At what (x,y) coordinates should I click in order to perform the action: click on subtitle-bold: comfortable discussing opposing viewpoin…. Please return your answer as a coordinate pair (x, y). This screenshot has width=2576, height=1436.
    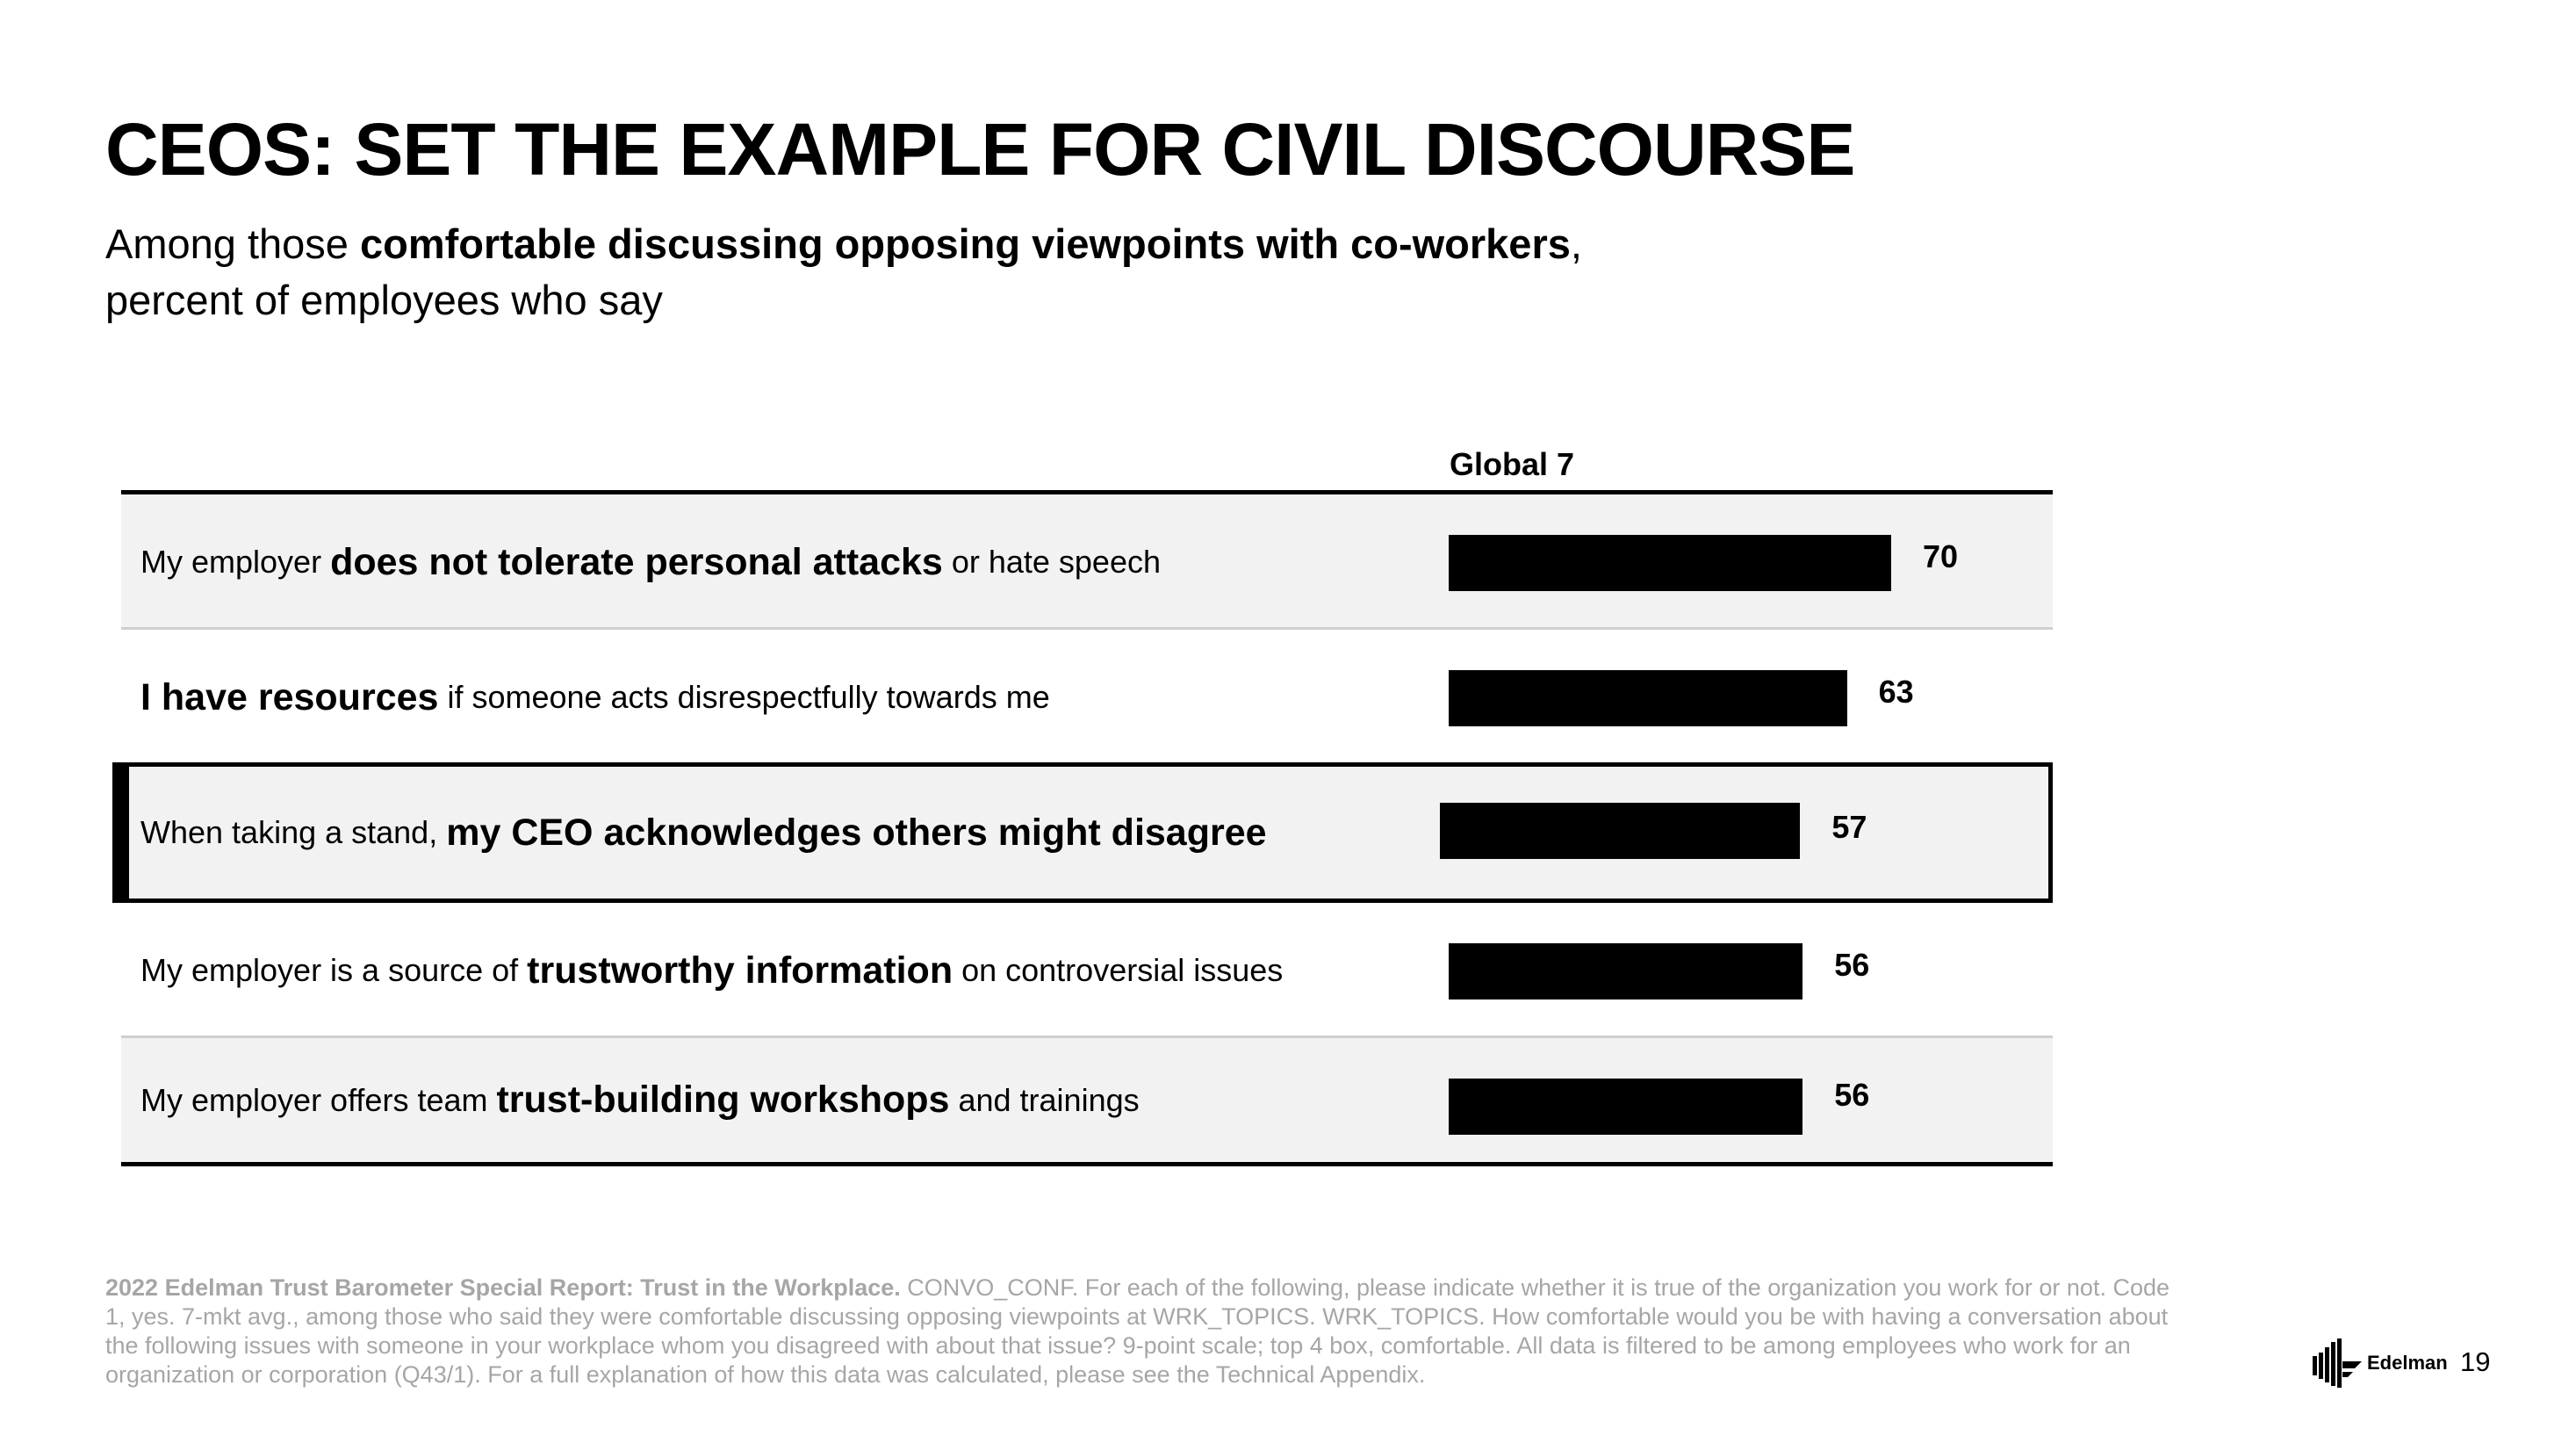
    Looking at the image, I should click on (965, 243).